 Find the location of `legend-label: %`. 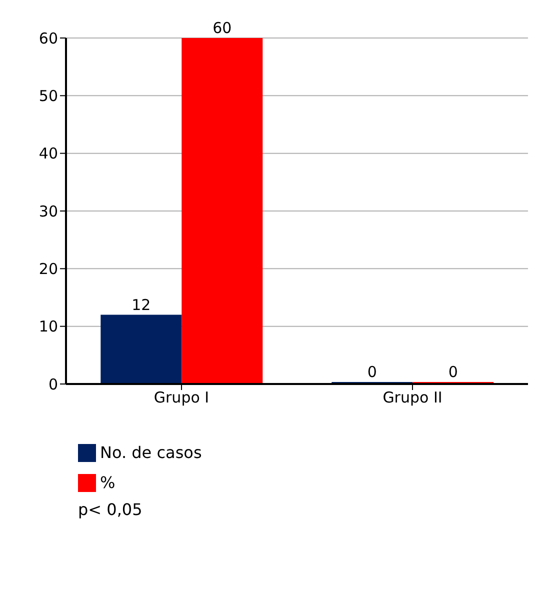

legend-label: % is located at coordinates (108, 483).